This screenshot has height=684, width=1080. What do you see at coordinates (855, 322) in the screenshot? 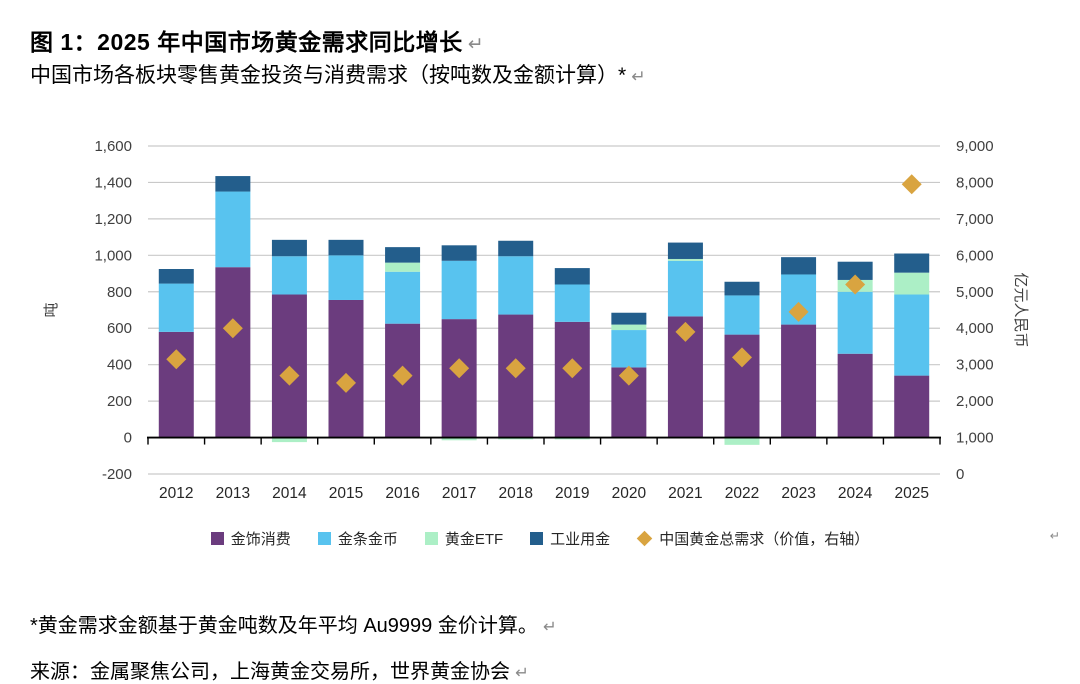
I see `bar-segment-2024-金条金币` at bounding box center [855, 322].